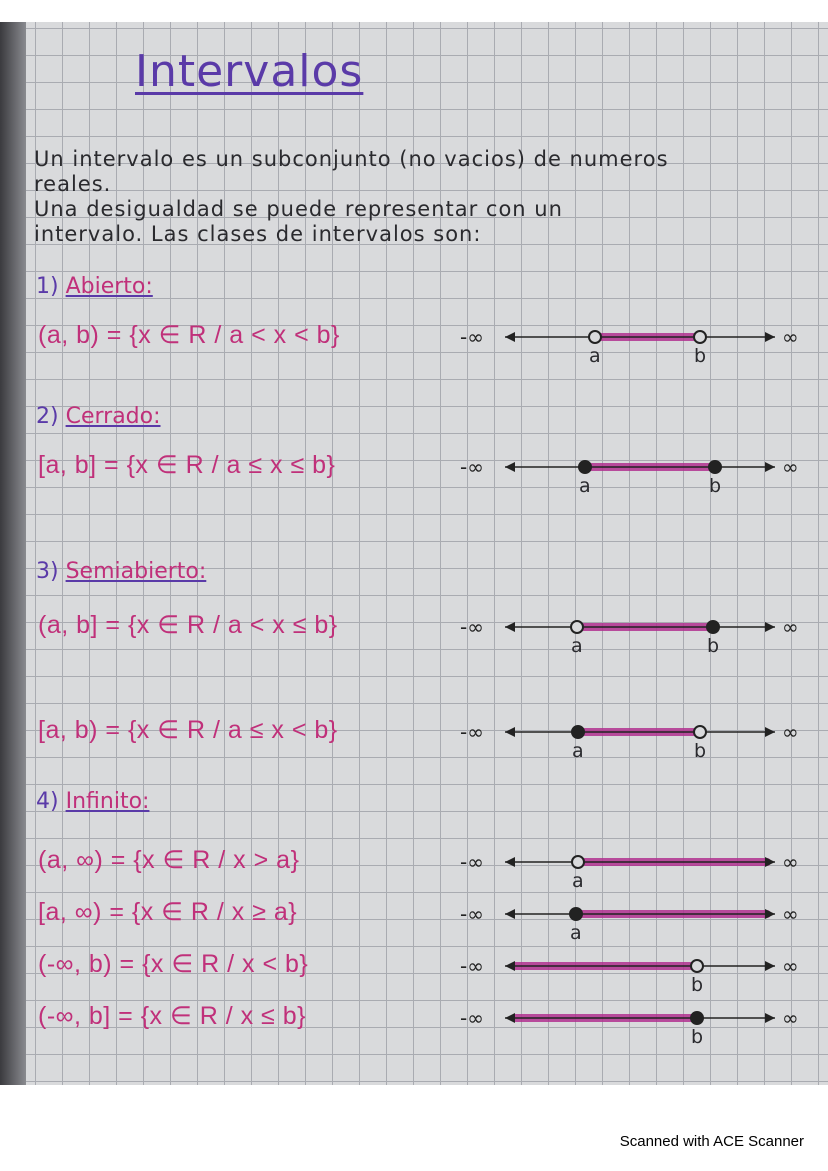 The width and height of the screenshot is (828, 1171). What do you see at coordinates (169, 860) in the screenshot?
I see `interval-notation: (a, ∞) = {x ∈ R / x > a}` at bounding box center [169, 860].